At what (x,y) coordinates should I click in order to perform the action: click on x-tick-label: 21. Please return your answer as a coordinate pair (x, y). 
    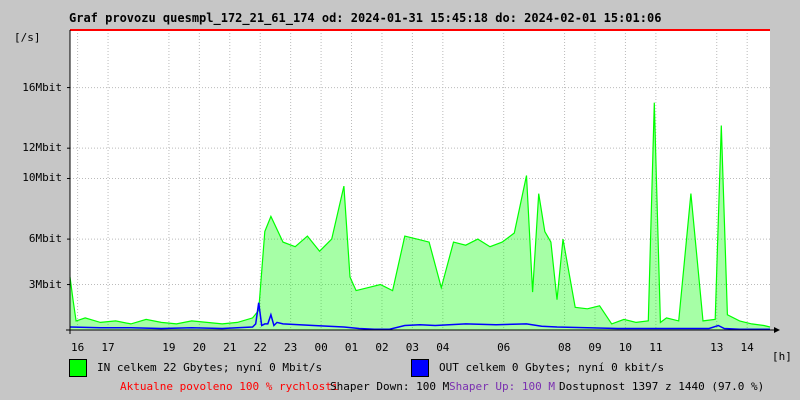
    Looking at the image, I should click on (230, 347).